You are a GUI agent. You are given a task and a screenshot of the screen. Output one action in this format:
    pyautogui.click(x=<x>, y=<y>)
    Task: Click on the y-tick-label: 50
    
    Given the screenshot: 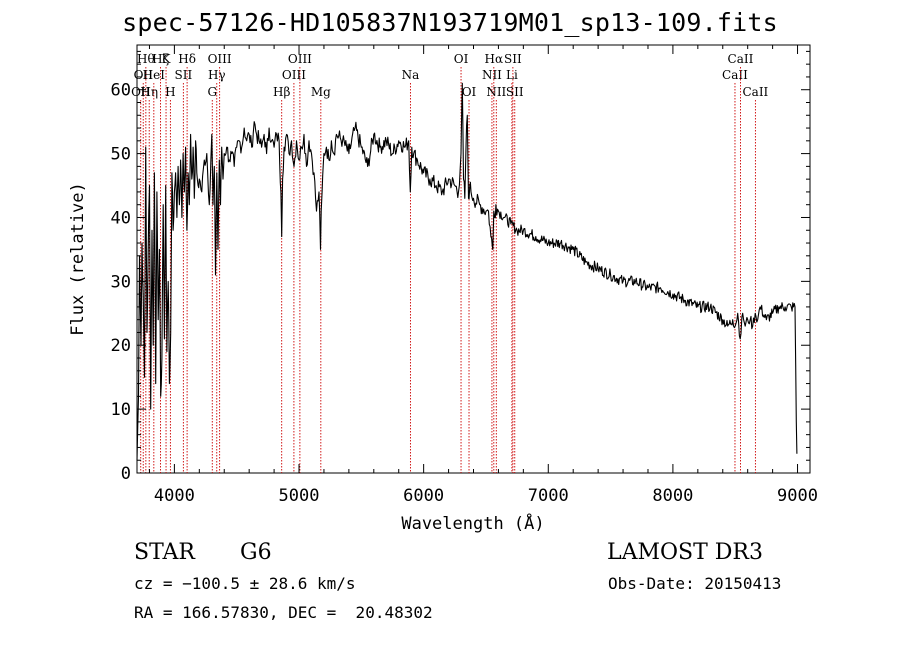 What is the action you would take?
    pyautogui.click(x=121, y=155)
    